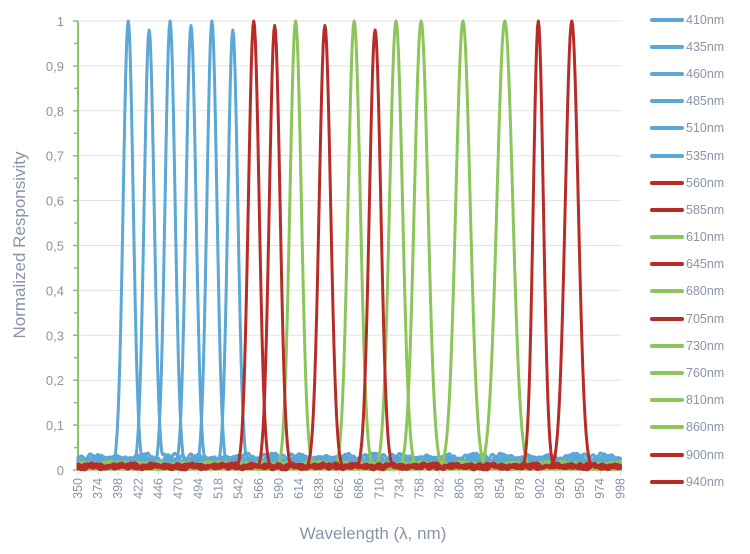 This screenshot has height=554, width=750. Describe the element at coordinates (118, 488) in the screenshot. I see `x-tick-label: 398` at that location.